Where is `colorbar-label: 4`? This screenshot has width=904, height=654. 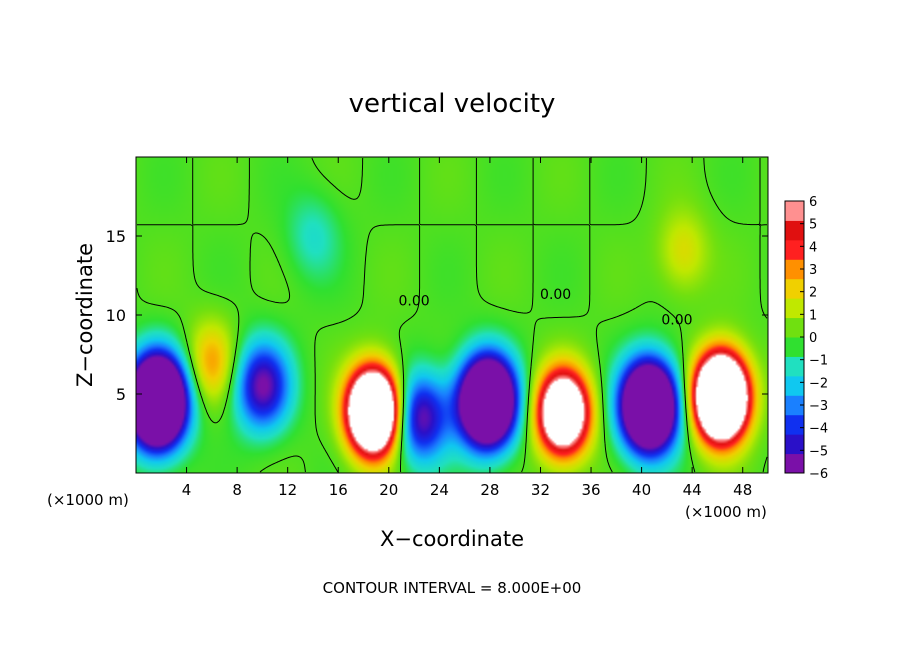 colorbar-label: 4 is located at coordinates (813, 247).